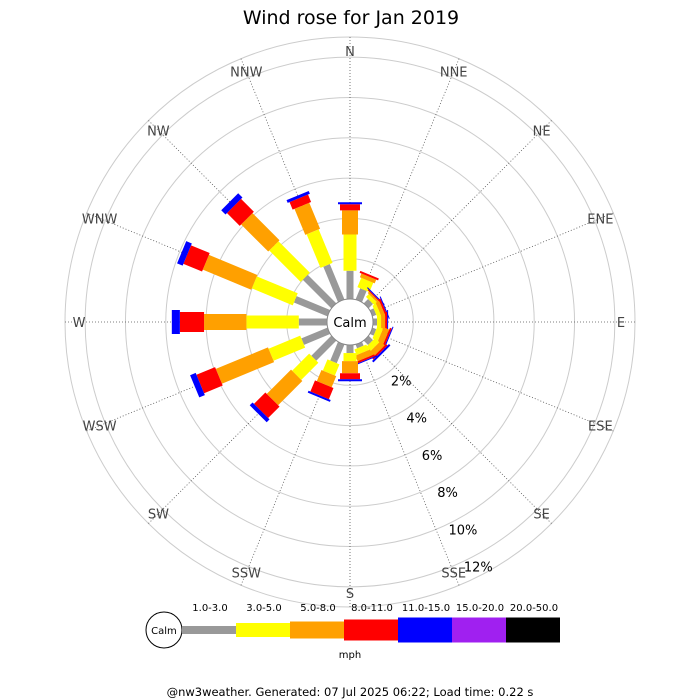 Image resolution: width=700 pixels, height=700 pixels. Describe the element at coordinates (79, 323) in the screenshot. I see `direction-label-w: W` at that location.